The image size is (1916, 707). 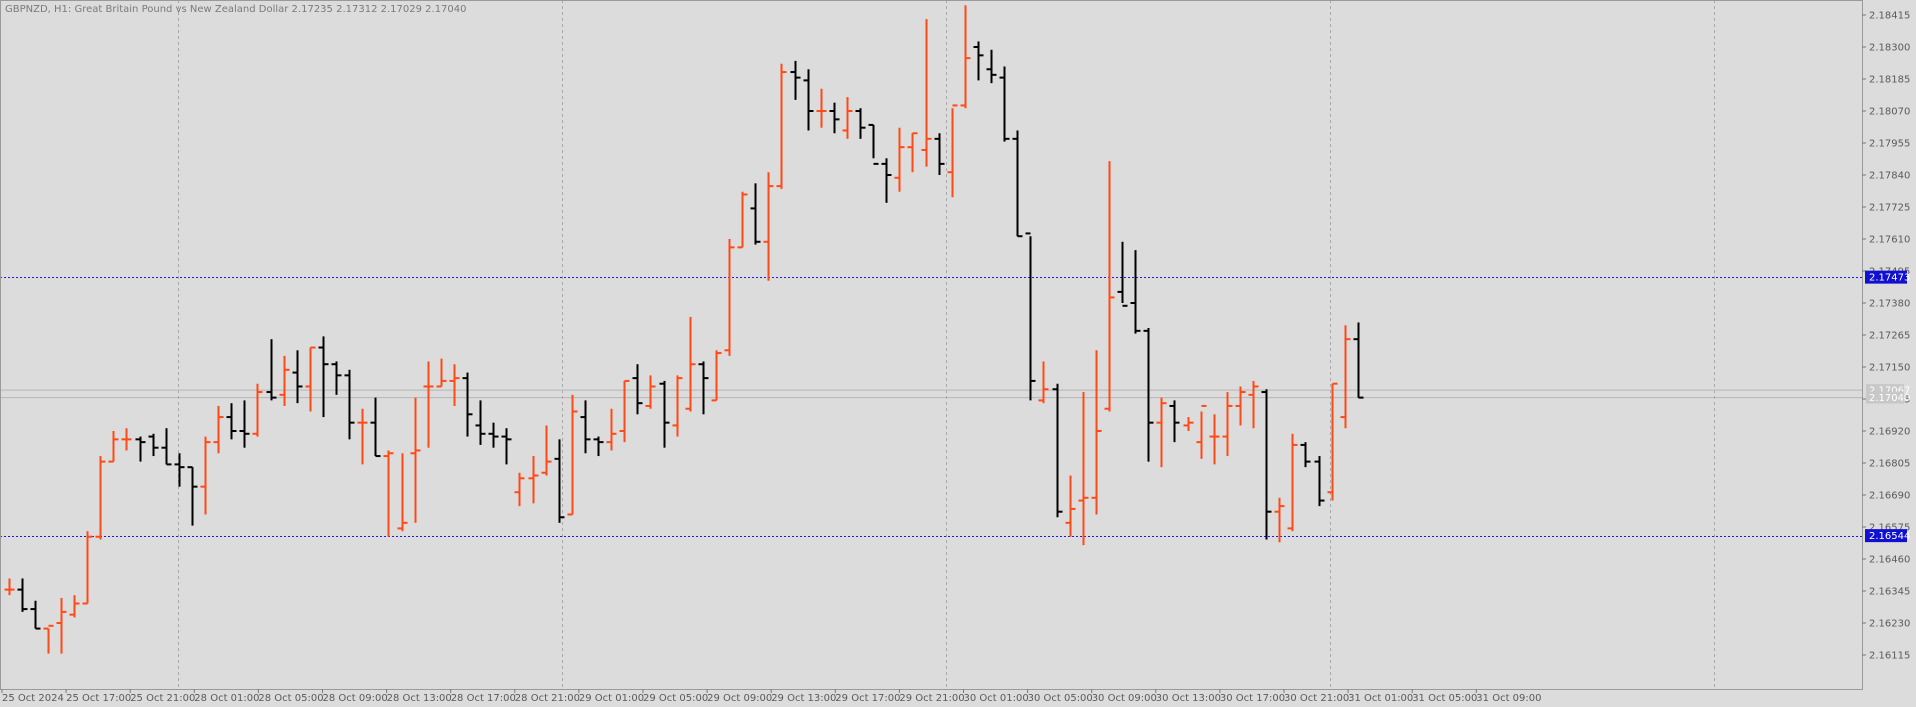 What do you see at coordinates (1888, 397) in the screenshot?
I see `current-price-tag: 2.17040` at bounding box center [1888, 397].